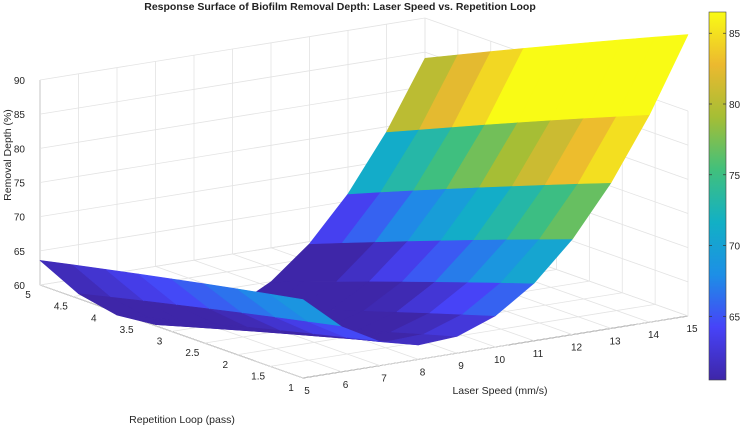 Image resolution: width=744 pixels, height=427 pixels. What do you see at coordinates (127, 330) in the screenshot?
I see `y-tick-label: 3.5` at bounding box center [127, 330].